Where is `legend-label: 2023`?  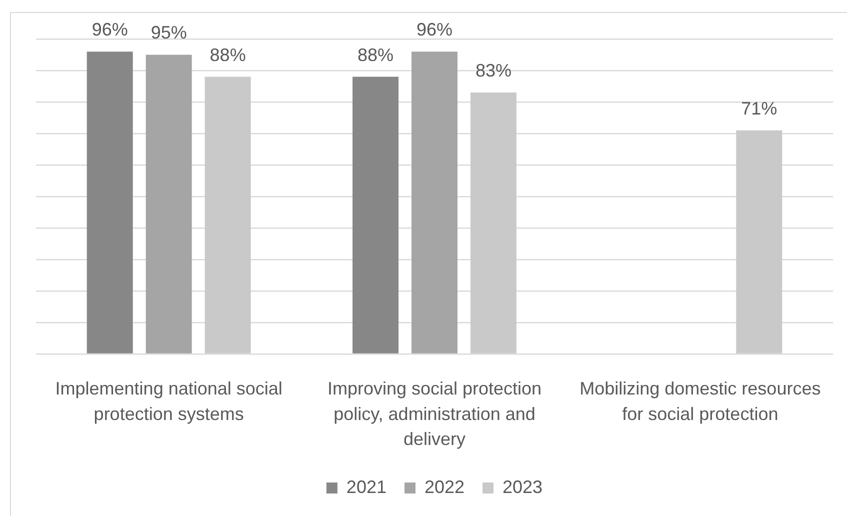 legend-label: 2023 is located at coordinates (522, 486).